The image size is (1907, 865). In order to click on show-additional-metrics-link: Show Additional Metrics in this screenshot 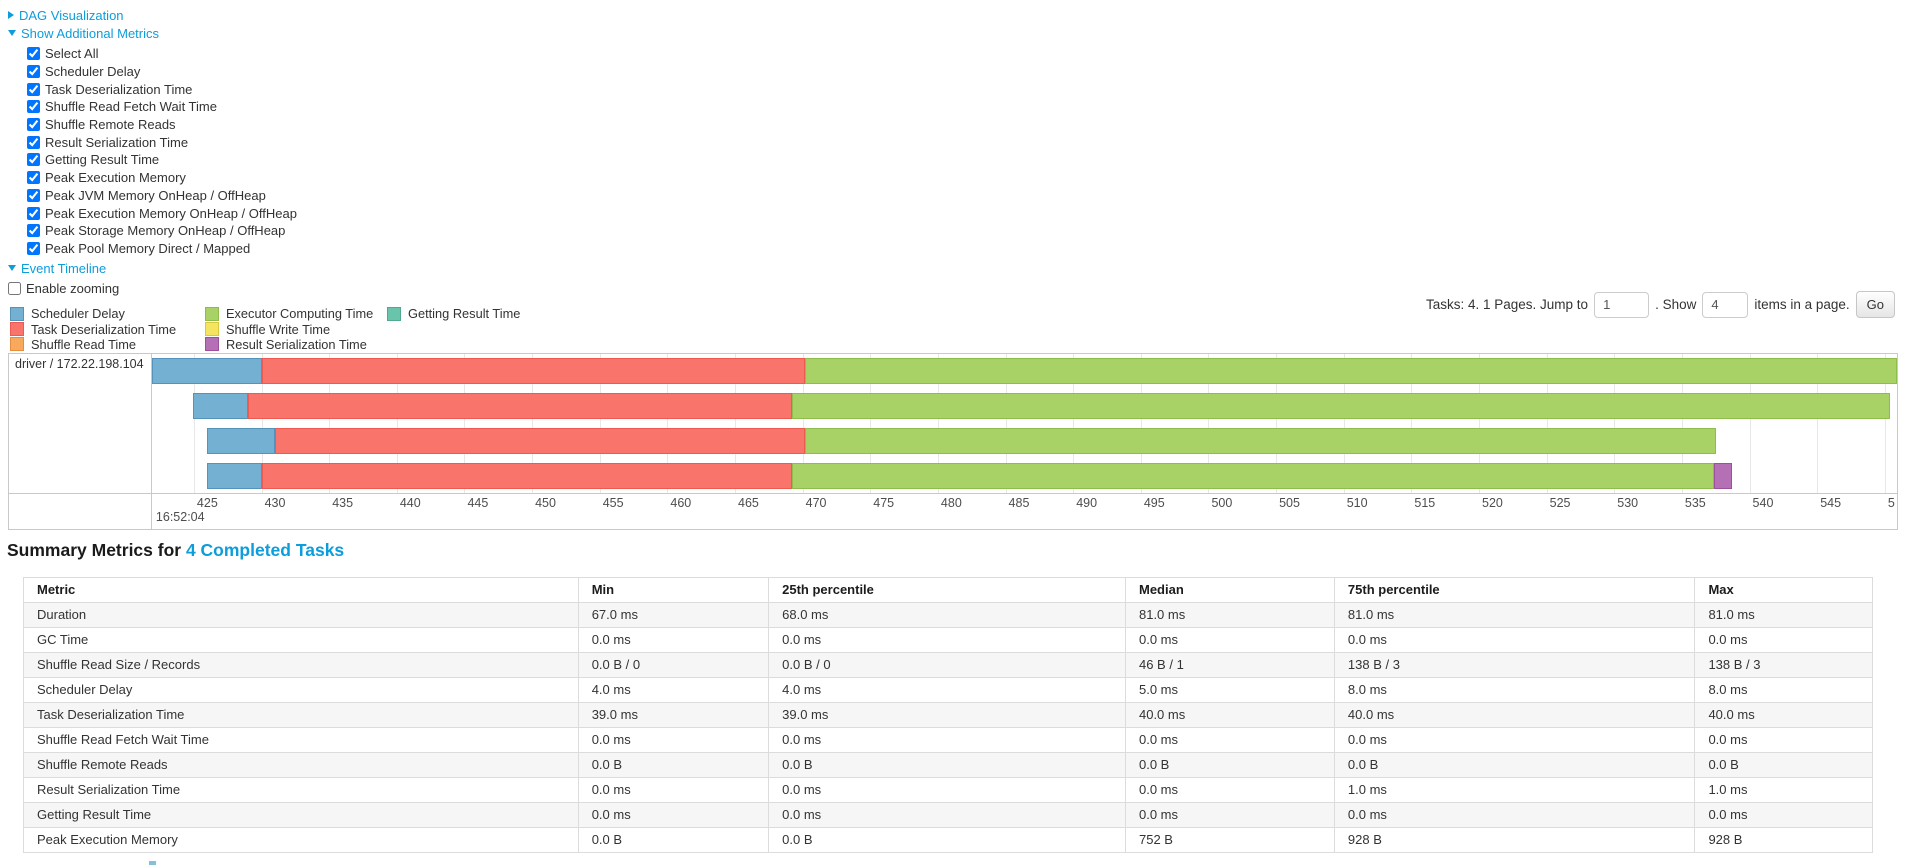, I will do `click(90, 33)`.